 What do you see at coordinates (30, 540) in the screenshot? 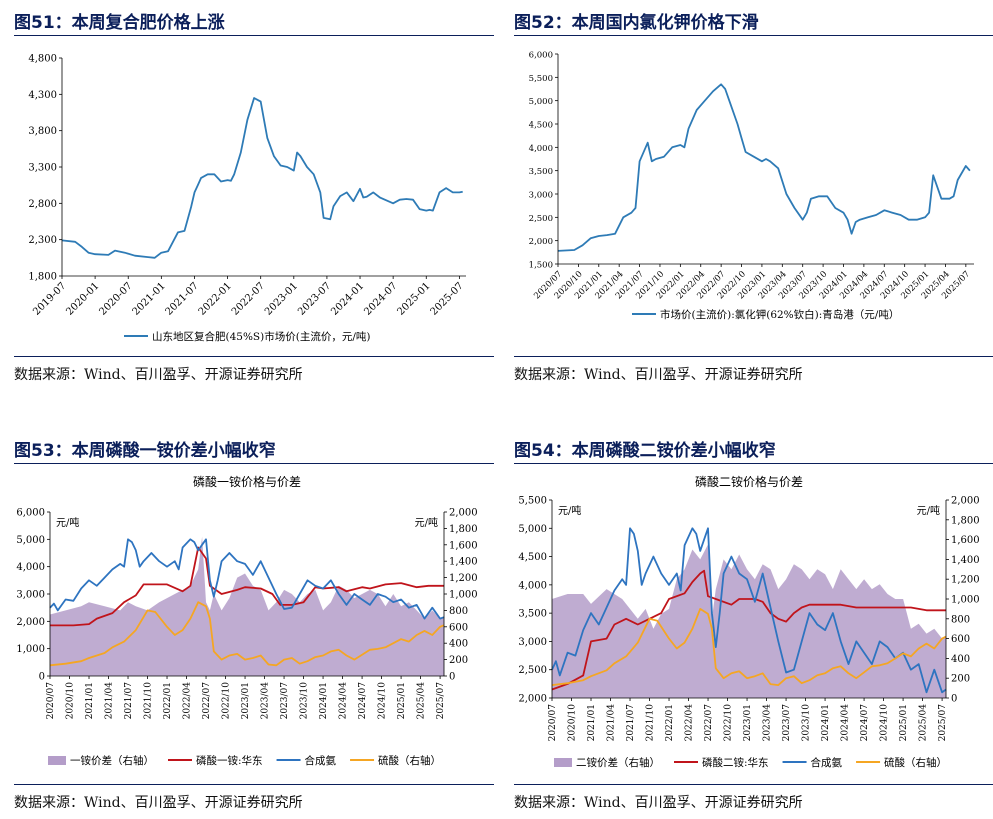
I see `y-tick-label: 5,000` at bounding box center [30, 540].